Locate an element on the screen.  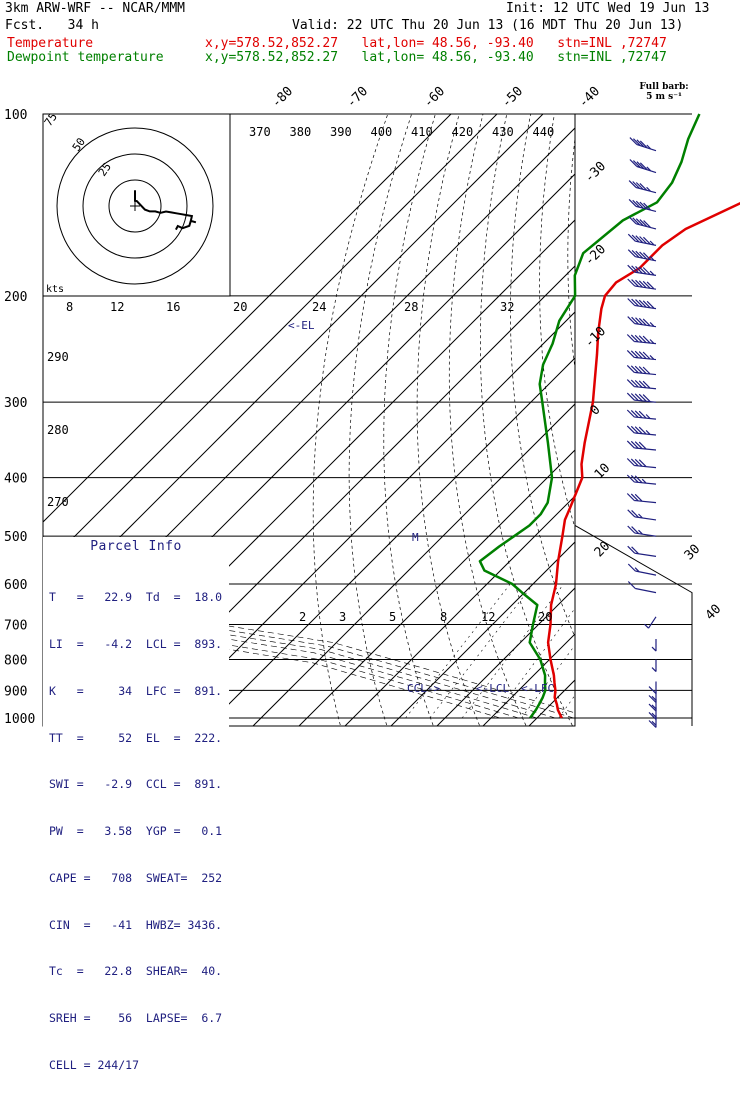
isotherm-tick-label: 30 is located at coordinates (693, 553).